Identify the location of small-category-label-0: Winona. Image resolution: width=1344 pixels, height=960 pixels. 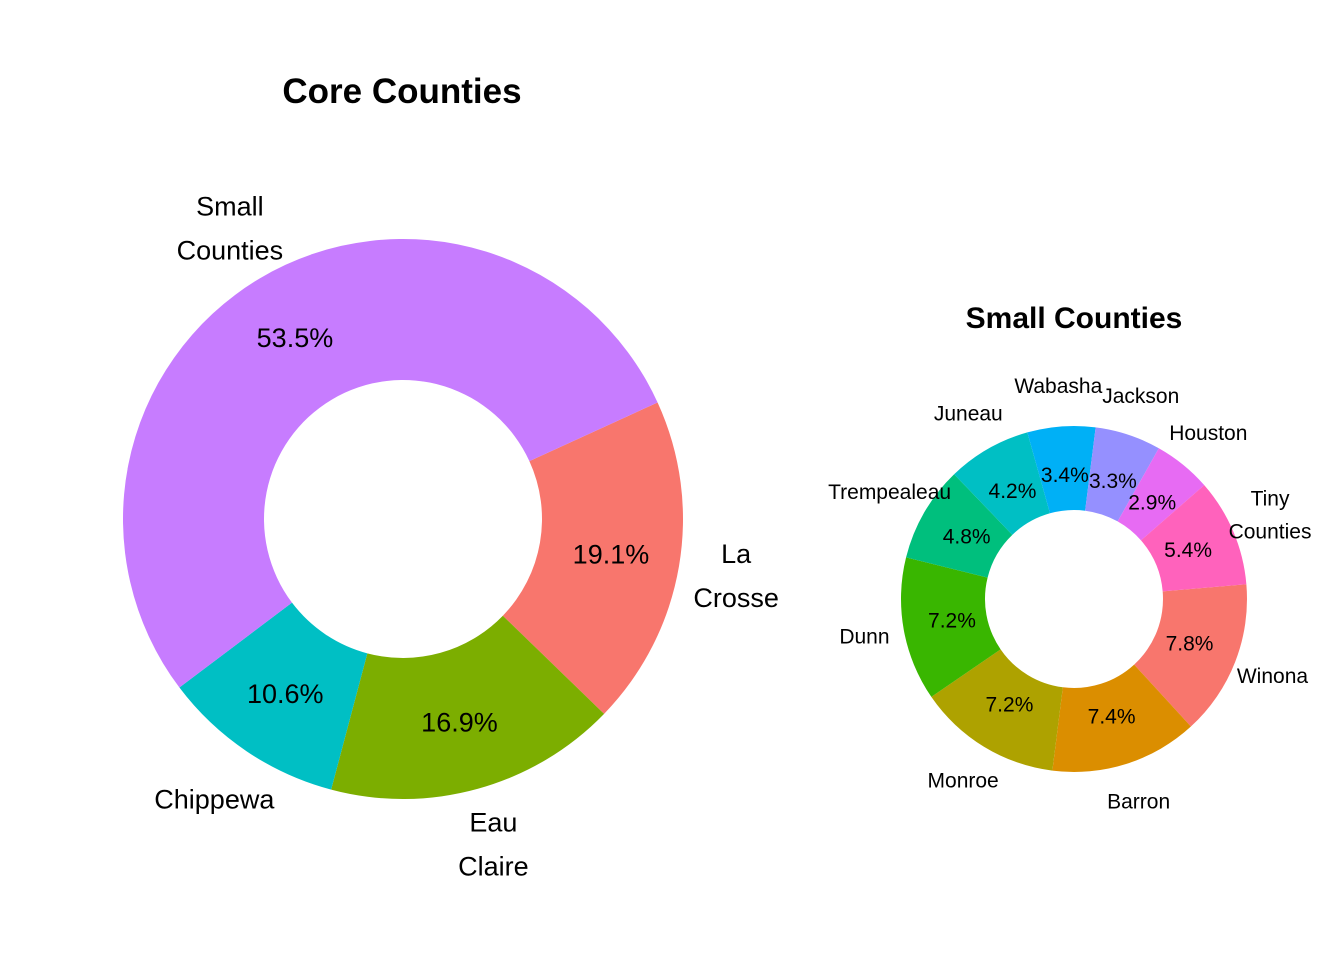
(1273, 676).